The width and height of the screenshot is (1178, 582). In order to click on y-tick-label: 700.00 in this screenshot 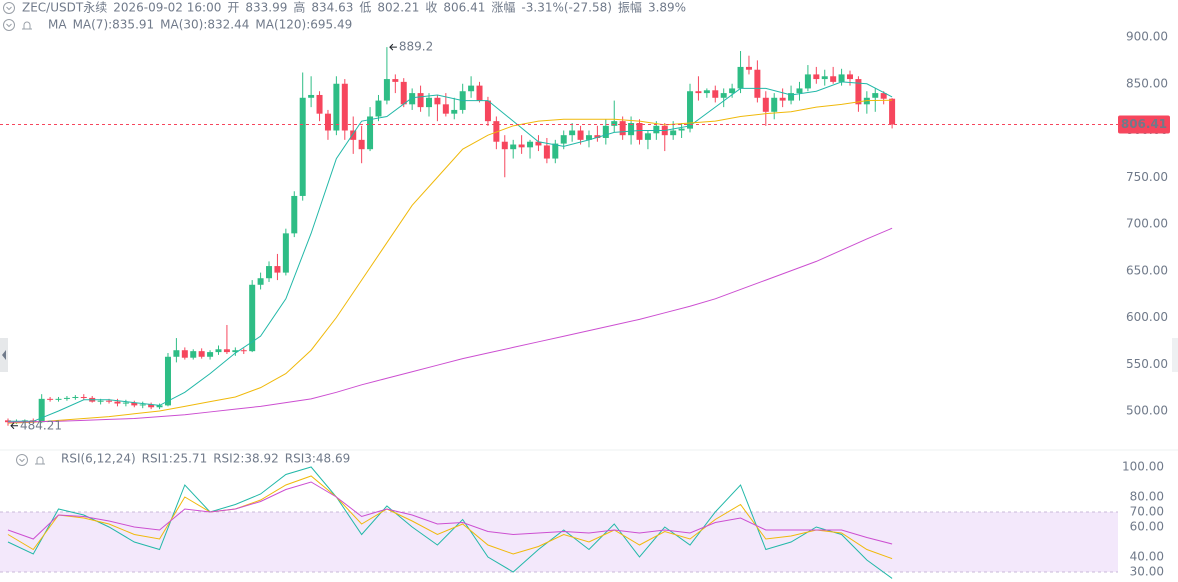, I will do `click(1147, 224)`.